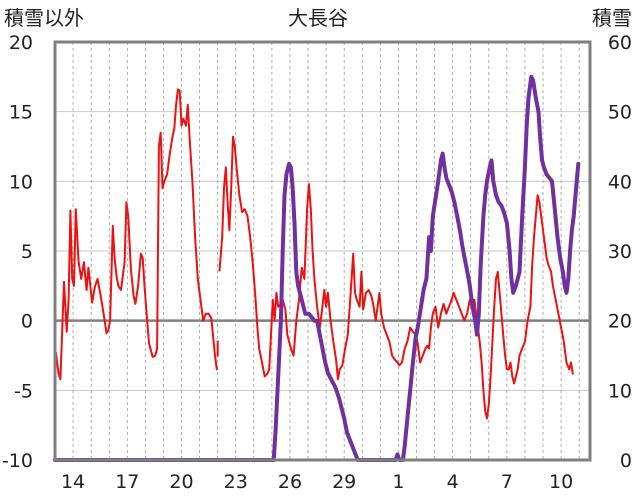 The image size is (636, 501). I want to click on left-tick-label: 10, so click(21, 182).